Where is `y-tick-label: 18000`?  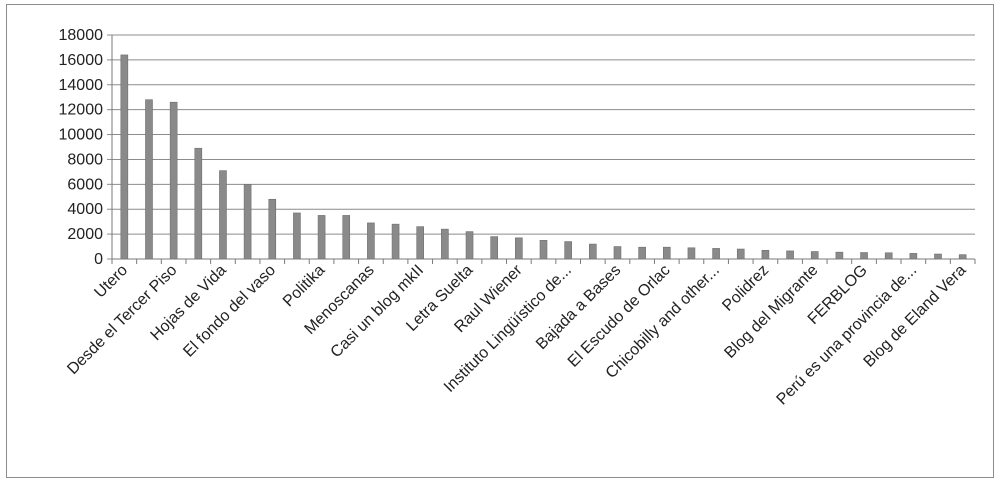
y-tick-label: 18000 is located at coordinates (81, 35).